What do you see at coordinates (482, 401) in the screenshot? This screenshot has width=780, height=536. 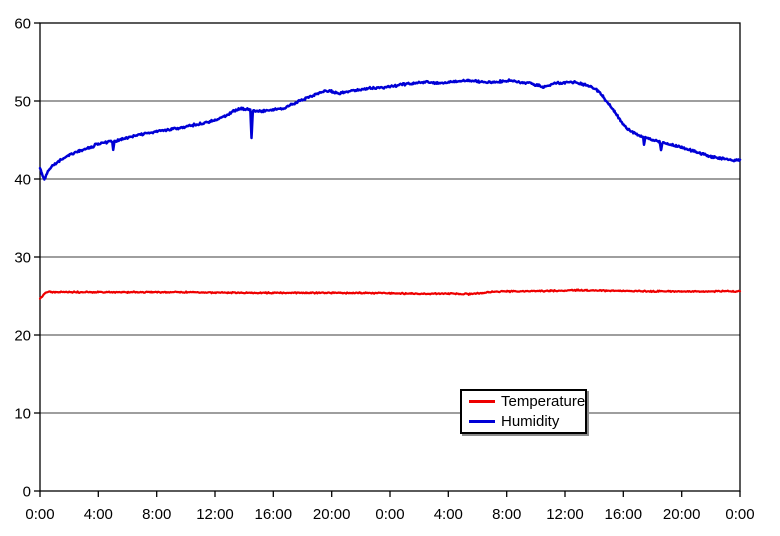 I see `legend-line-temperature` at bounding box center [482, 401].